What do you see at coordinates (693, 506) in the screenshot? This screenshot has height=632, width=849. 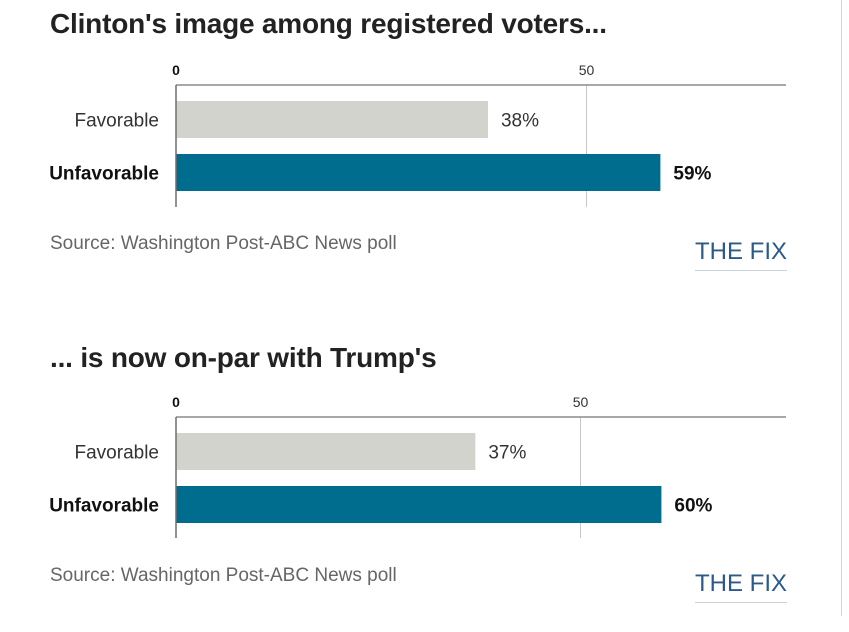 I see `value-label: 60%` at bounding box center [693, 506].